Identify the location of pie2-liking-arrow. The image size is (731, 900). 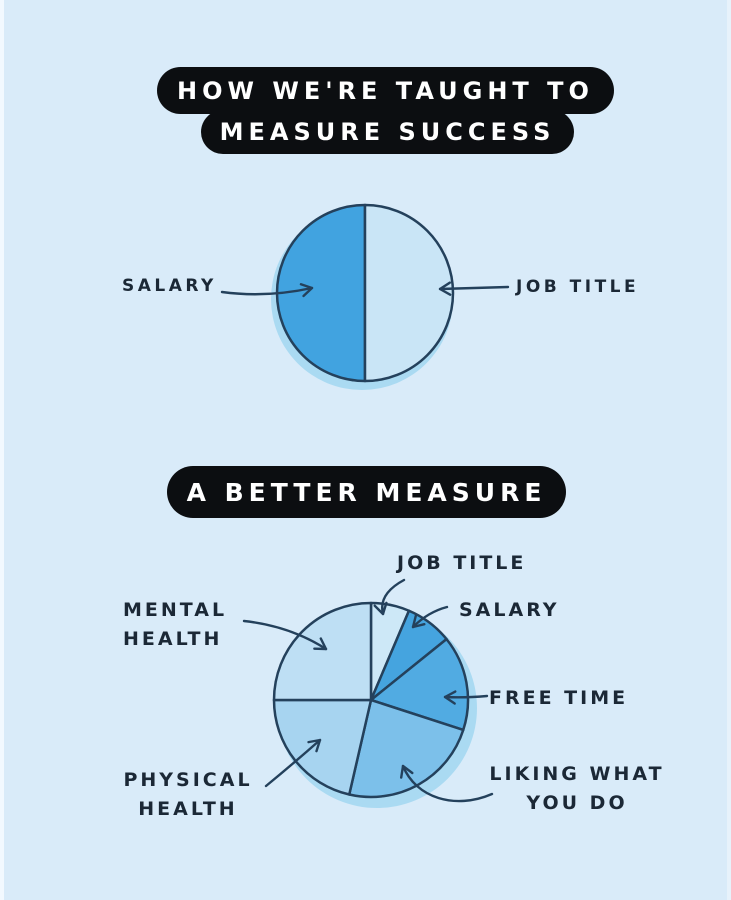
(447, 783).